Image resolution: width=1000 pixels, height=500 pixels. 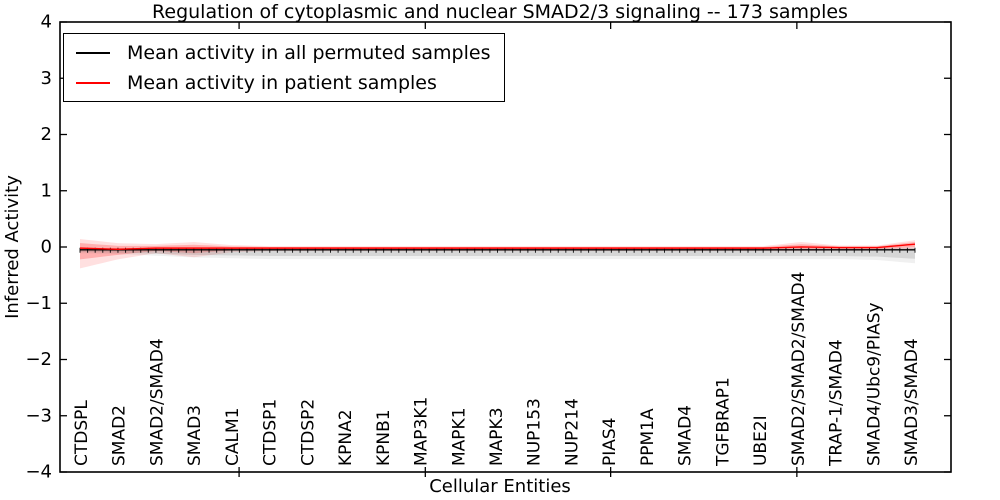 What do you see at coordinates (120, 435) in the screenshot?
I see `x-category-label: SMAD2` at bounding box center [120, 435].